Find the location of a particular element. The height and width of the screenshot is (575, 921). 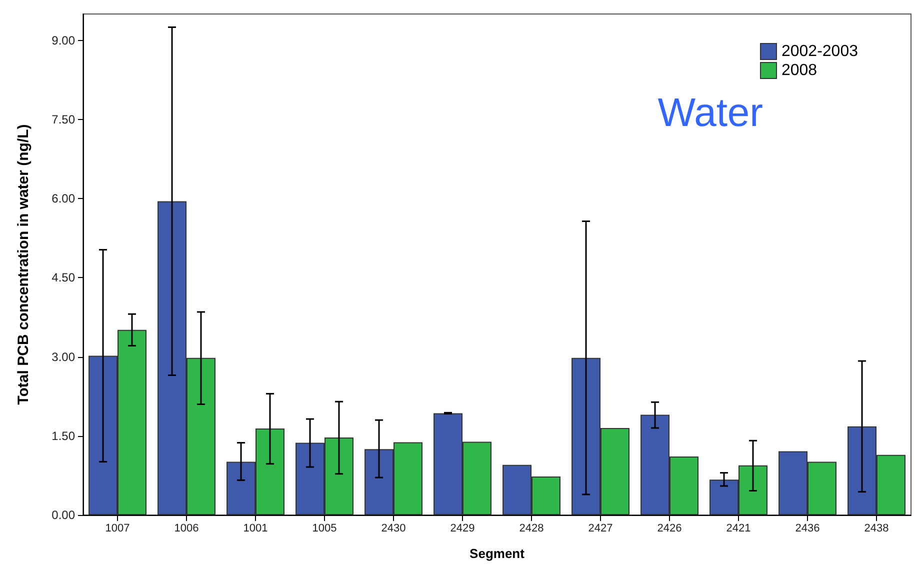

x-tick-label: 2428 is located at coordinates (531, 528).